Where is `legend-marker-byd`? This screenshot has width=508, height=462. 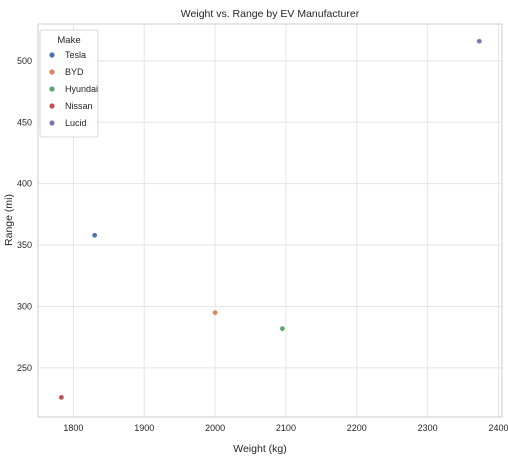 legend-marker-byd is located at coordinates (51, 71).